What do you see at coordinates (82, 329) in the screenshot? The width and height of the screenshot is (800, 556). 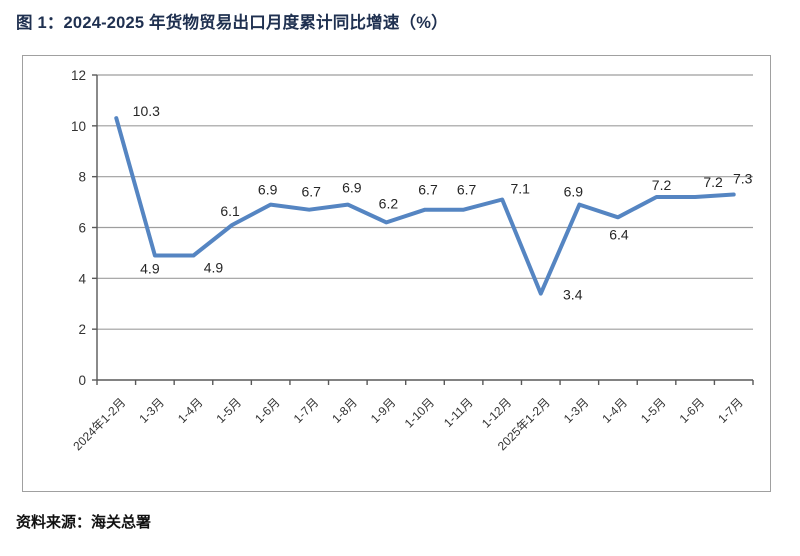 I see `y-tick-label: 2` at bounding box center [82, 329].